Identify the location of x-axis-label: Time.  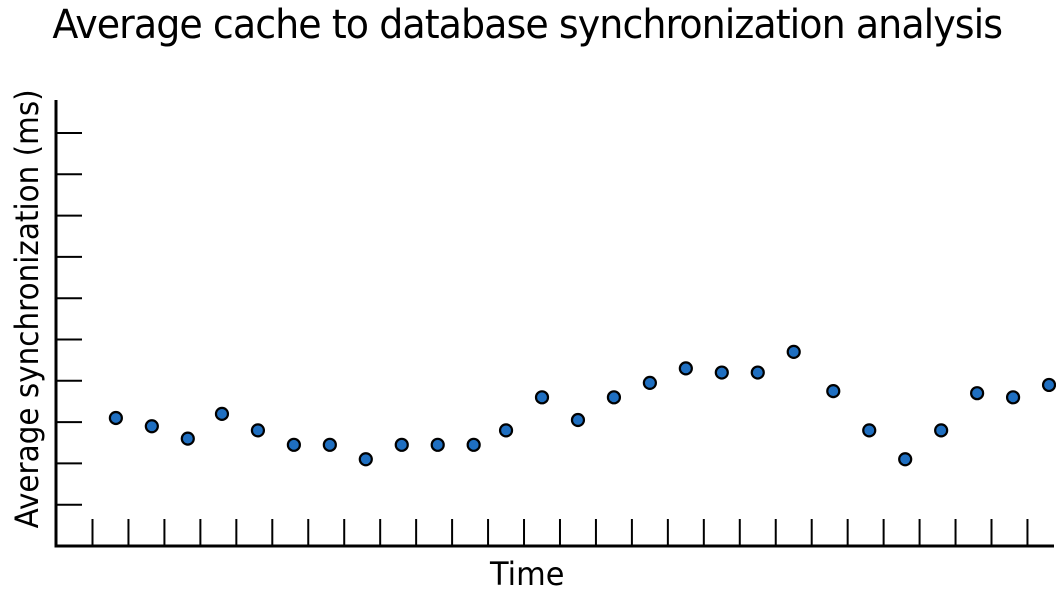
(527, 574).